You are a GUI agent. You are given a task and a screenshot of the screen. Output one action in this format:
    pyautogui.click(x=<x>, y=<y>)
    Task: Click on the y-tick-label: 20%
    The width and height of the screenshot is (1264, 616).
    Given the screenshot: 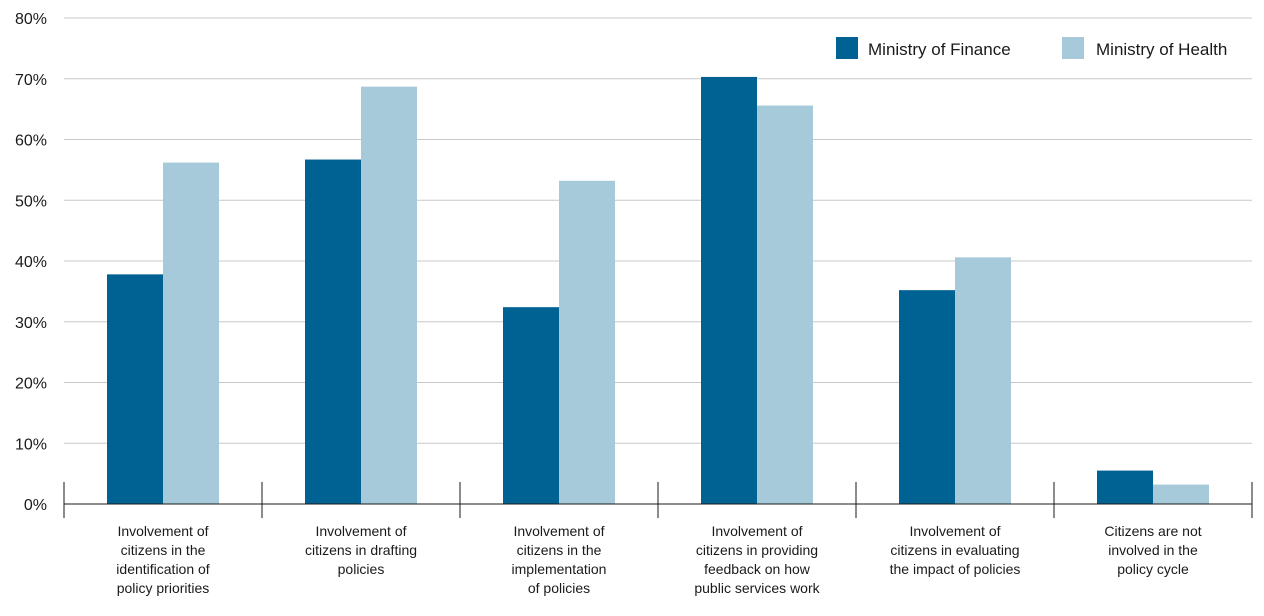 What is the action you would take?
    pyautogui.click(x=31, y=384)
    